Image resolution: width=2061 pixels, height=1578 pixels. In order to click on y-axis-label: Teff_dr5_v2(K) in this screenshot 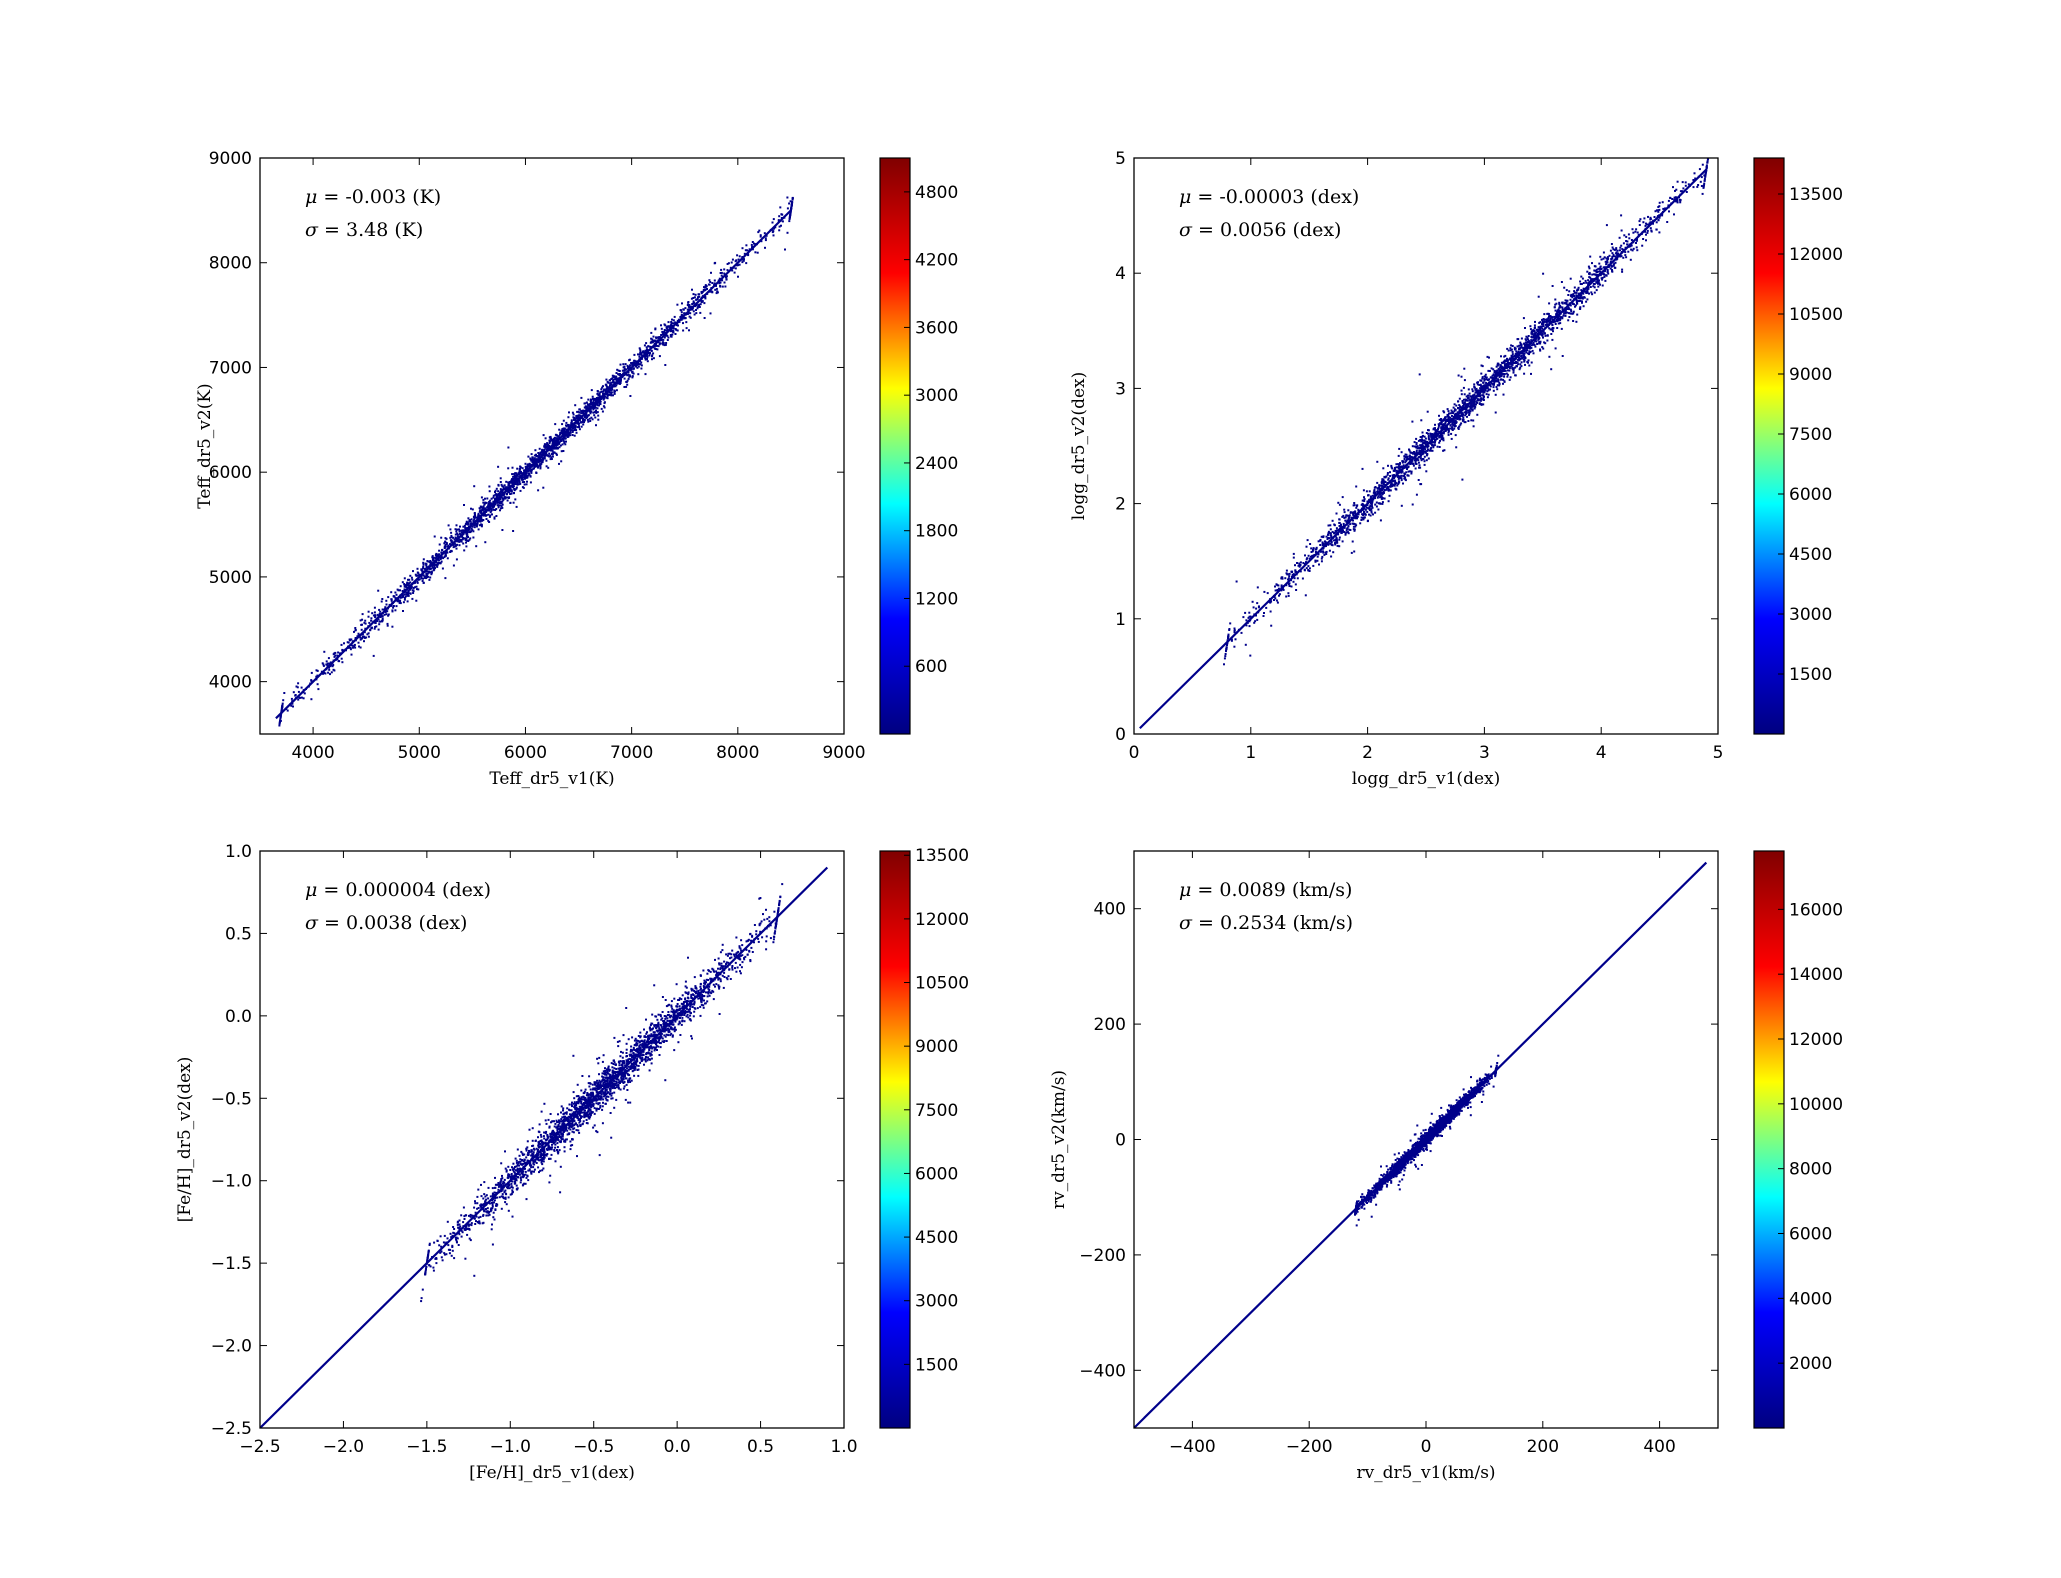, I will do `click(205, 445)`.